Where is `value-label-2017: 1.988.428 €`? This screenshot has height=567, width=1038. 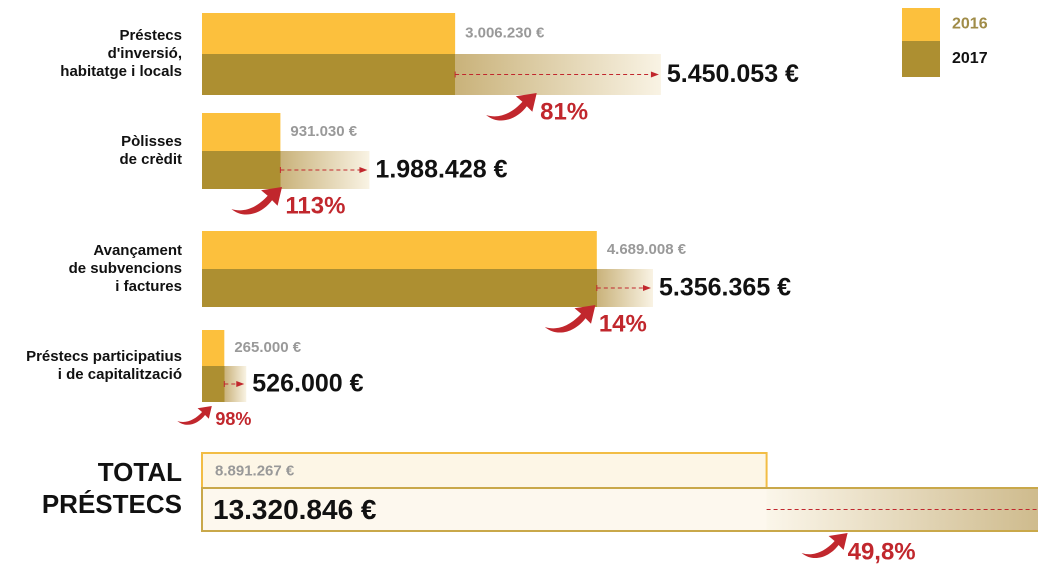
value-label-2017: 1.988.428 € is located at coordinates (441, 170).